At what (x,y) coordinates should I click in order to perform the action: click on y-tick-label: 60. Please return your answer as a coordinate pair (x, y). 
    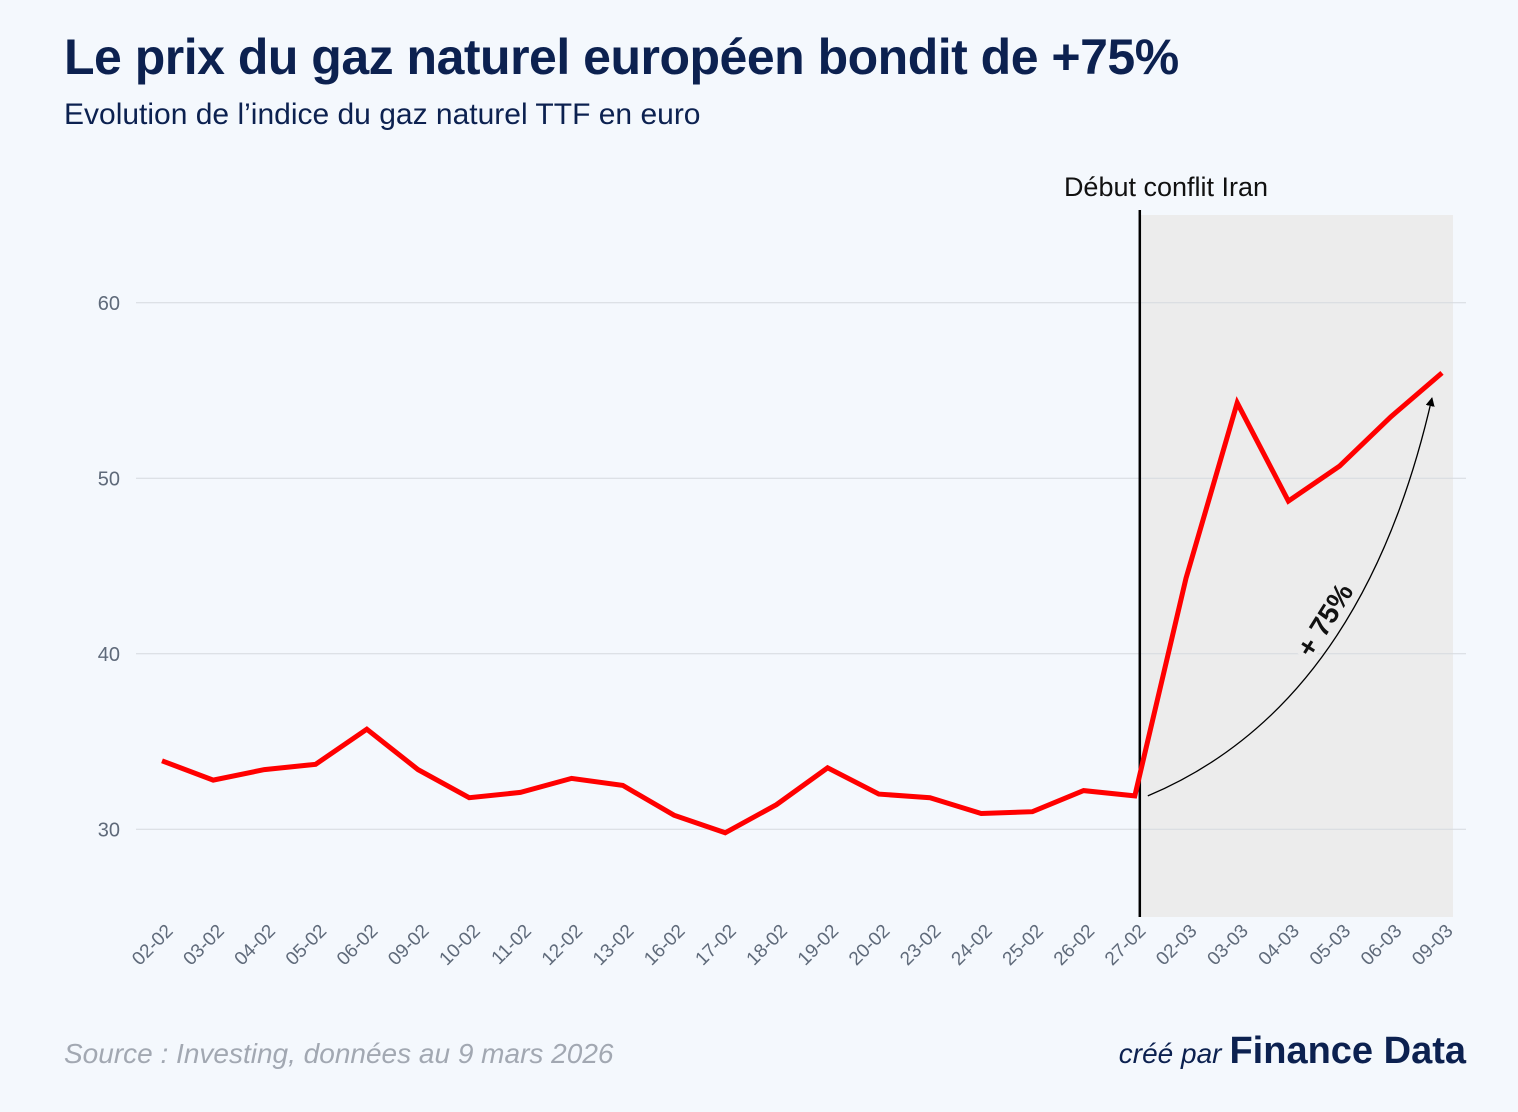
    Looking at the image, I should click on (109, 304).